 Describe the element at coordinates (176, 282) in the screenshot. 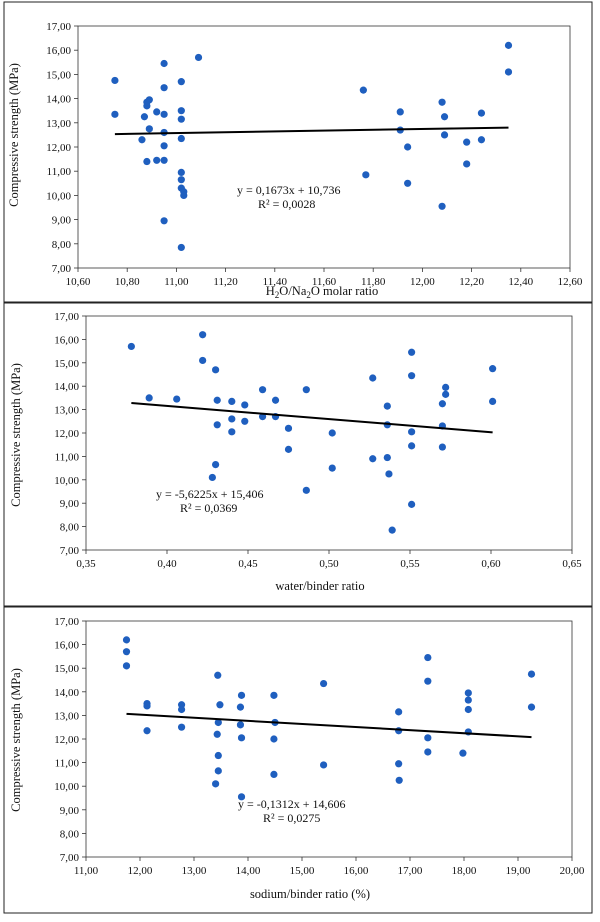

I see `x-tick-label: 11,00` at that location.